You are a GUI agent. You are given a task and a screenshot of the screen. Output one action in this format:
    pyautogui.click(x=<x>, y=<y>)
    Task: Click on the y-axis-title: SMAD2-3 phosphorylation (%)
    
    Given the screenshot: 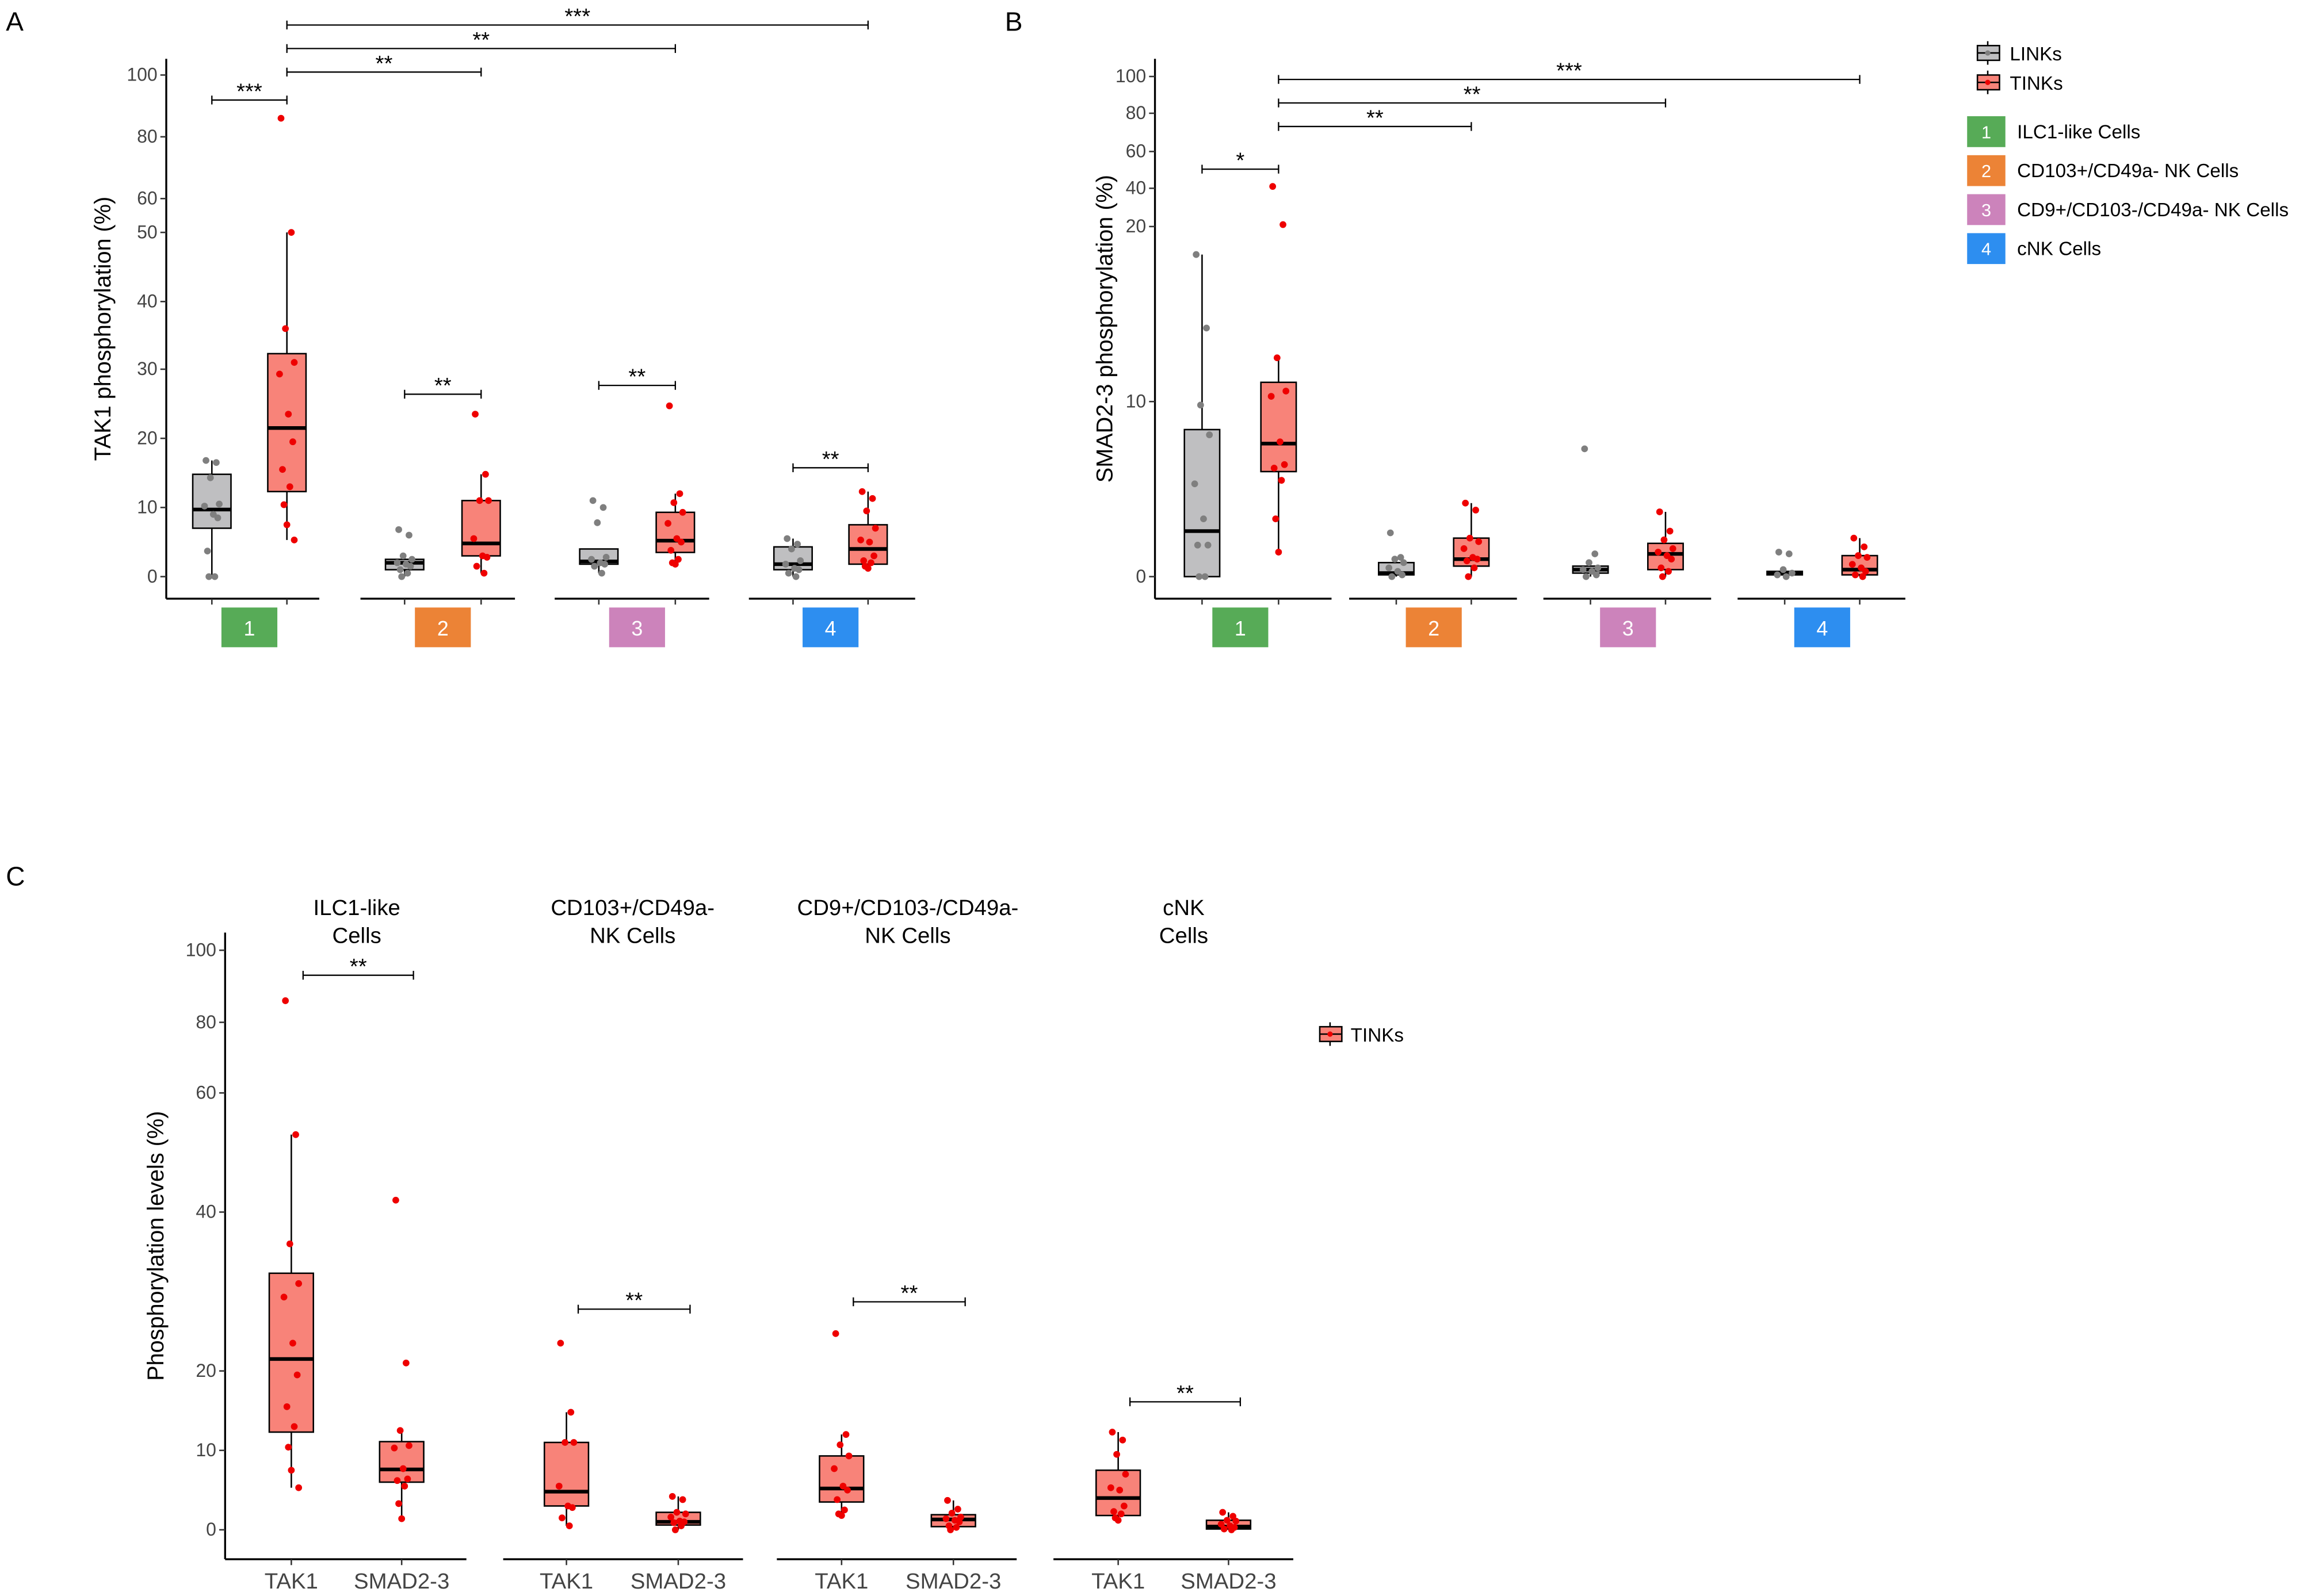 What is the action you would take?
    pyautogui.click(x=1104, y=329)
    